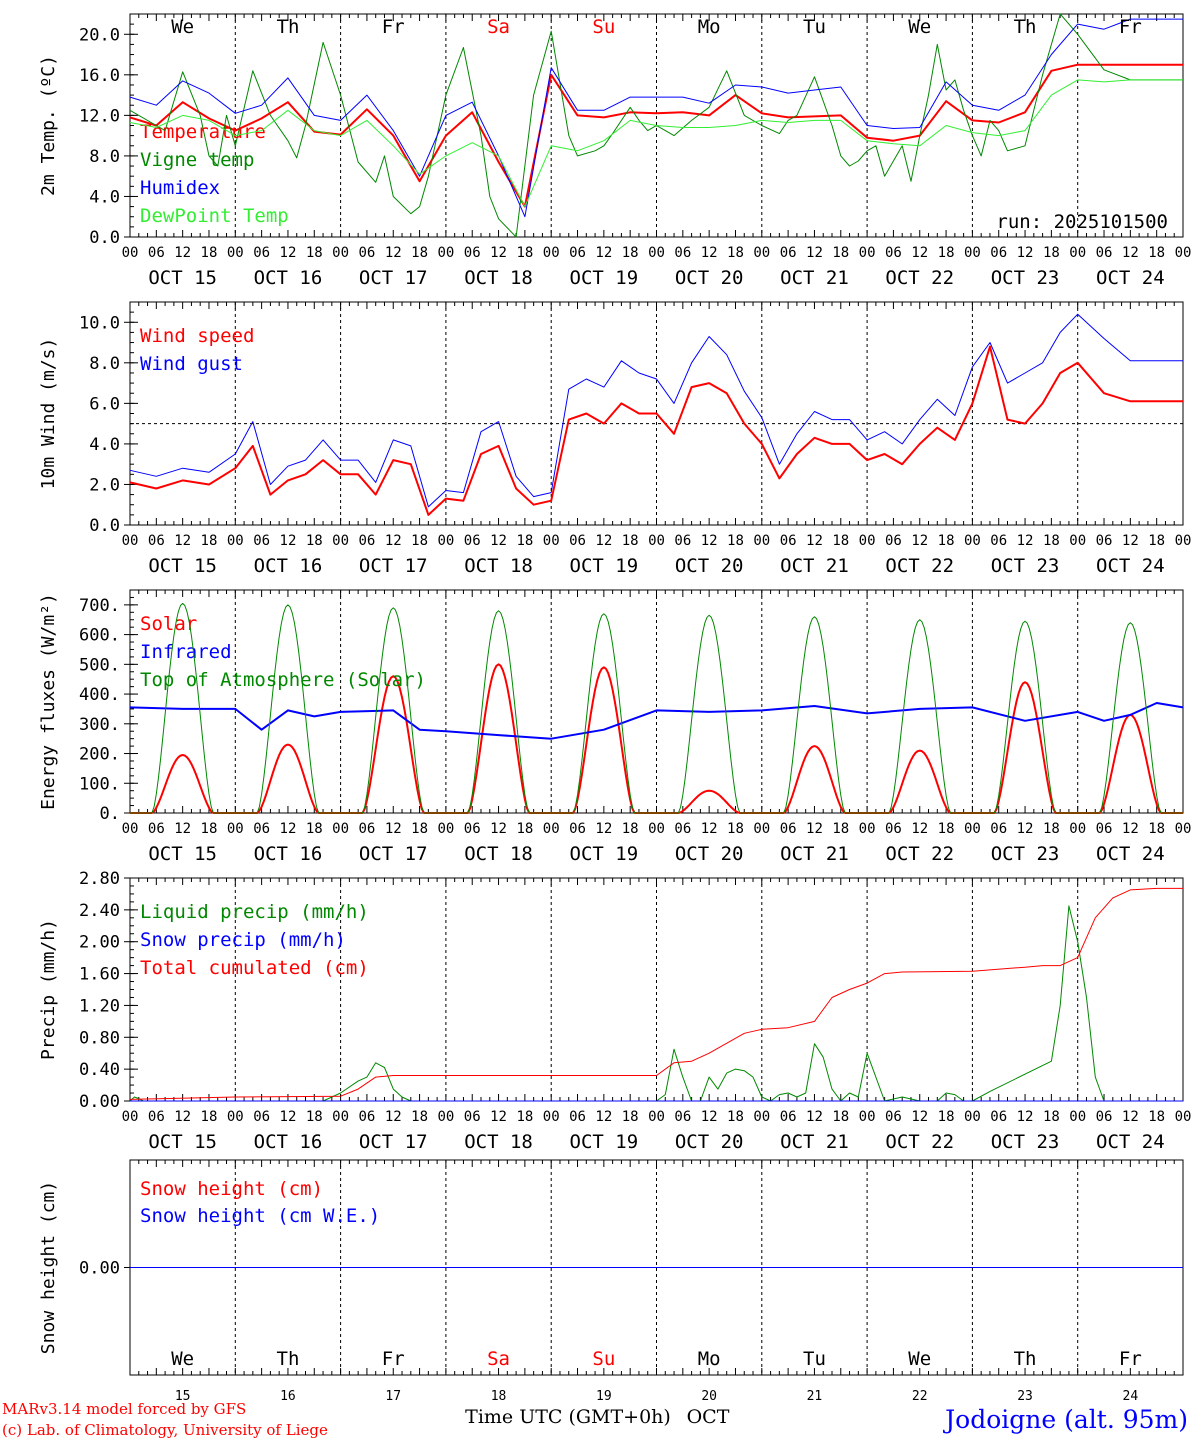  What do you see at coordinates (919, 854) in the screenshot?
I see `flux-date-label: OCT 22` at bounding box center [919, 854].